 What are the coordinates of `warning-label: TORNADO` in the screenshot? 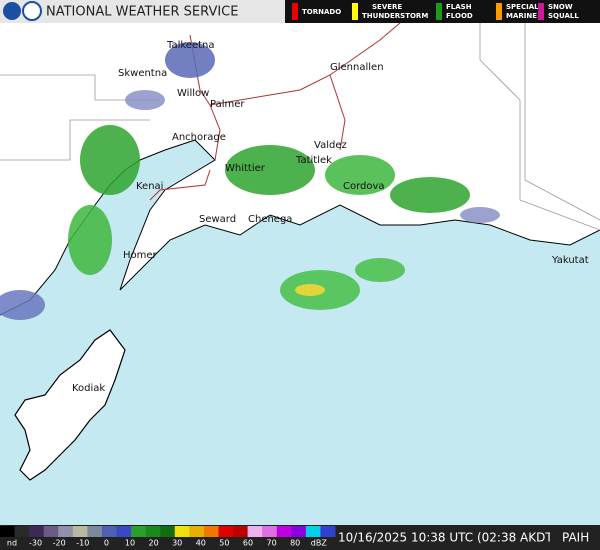 It's located at (321, 12).